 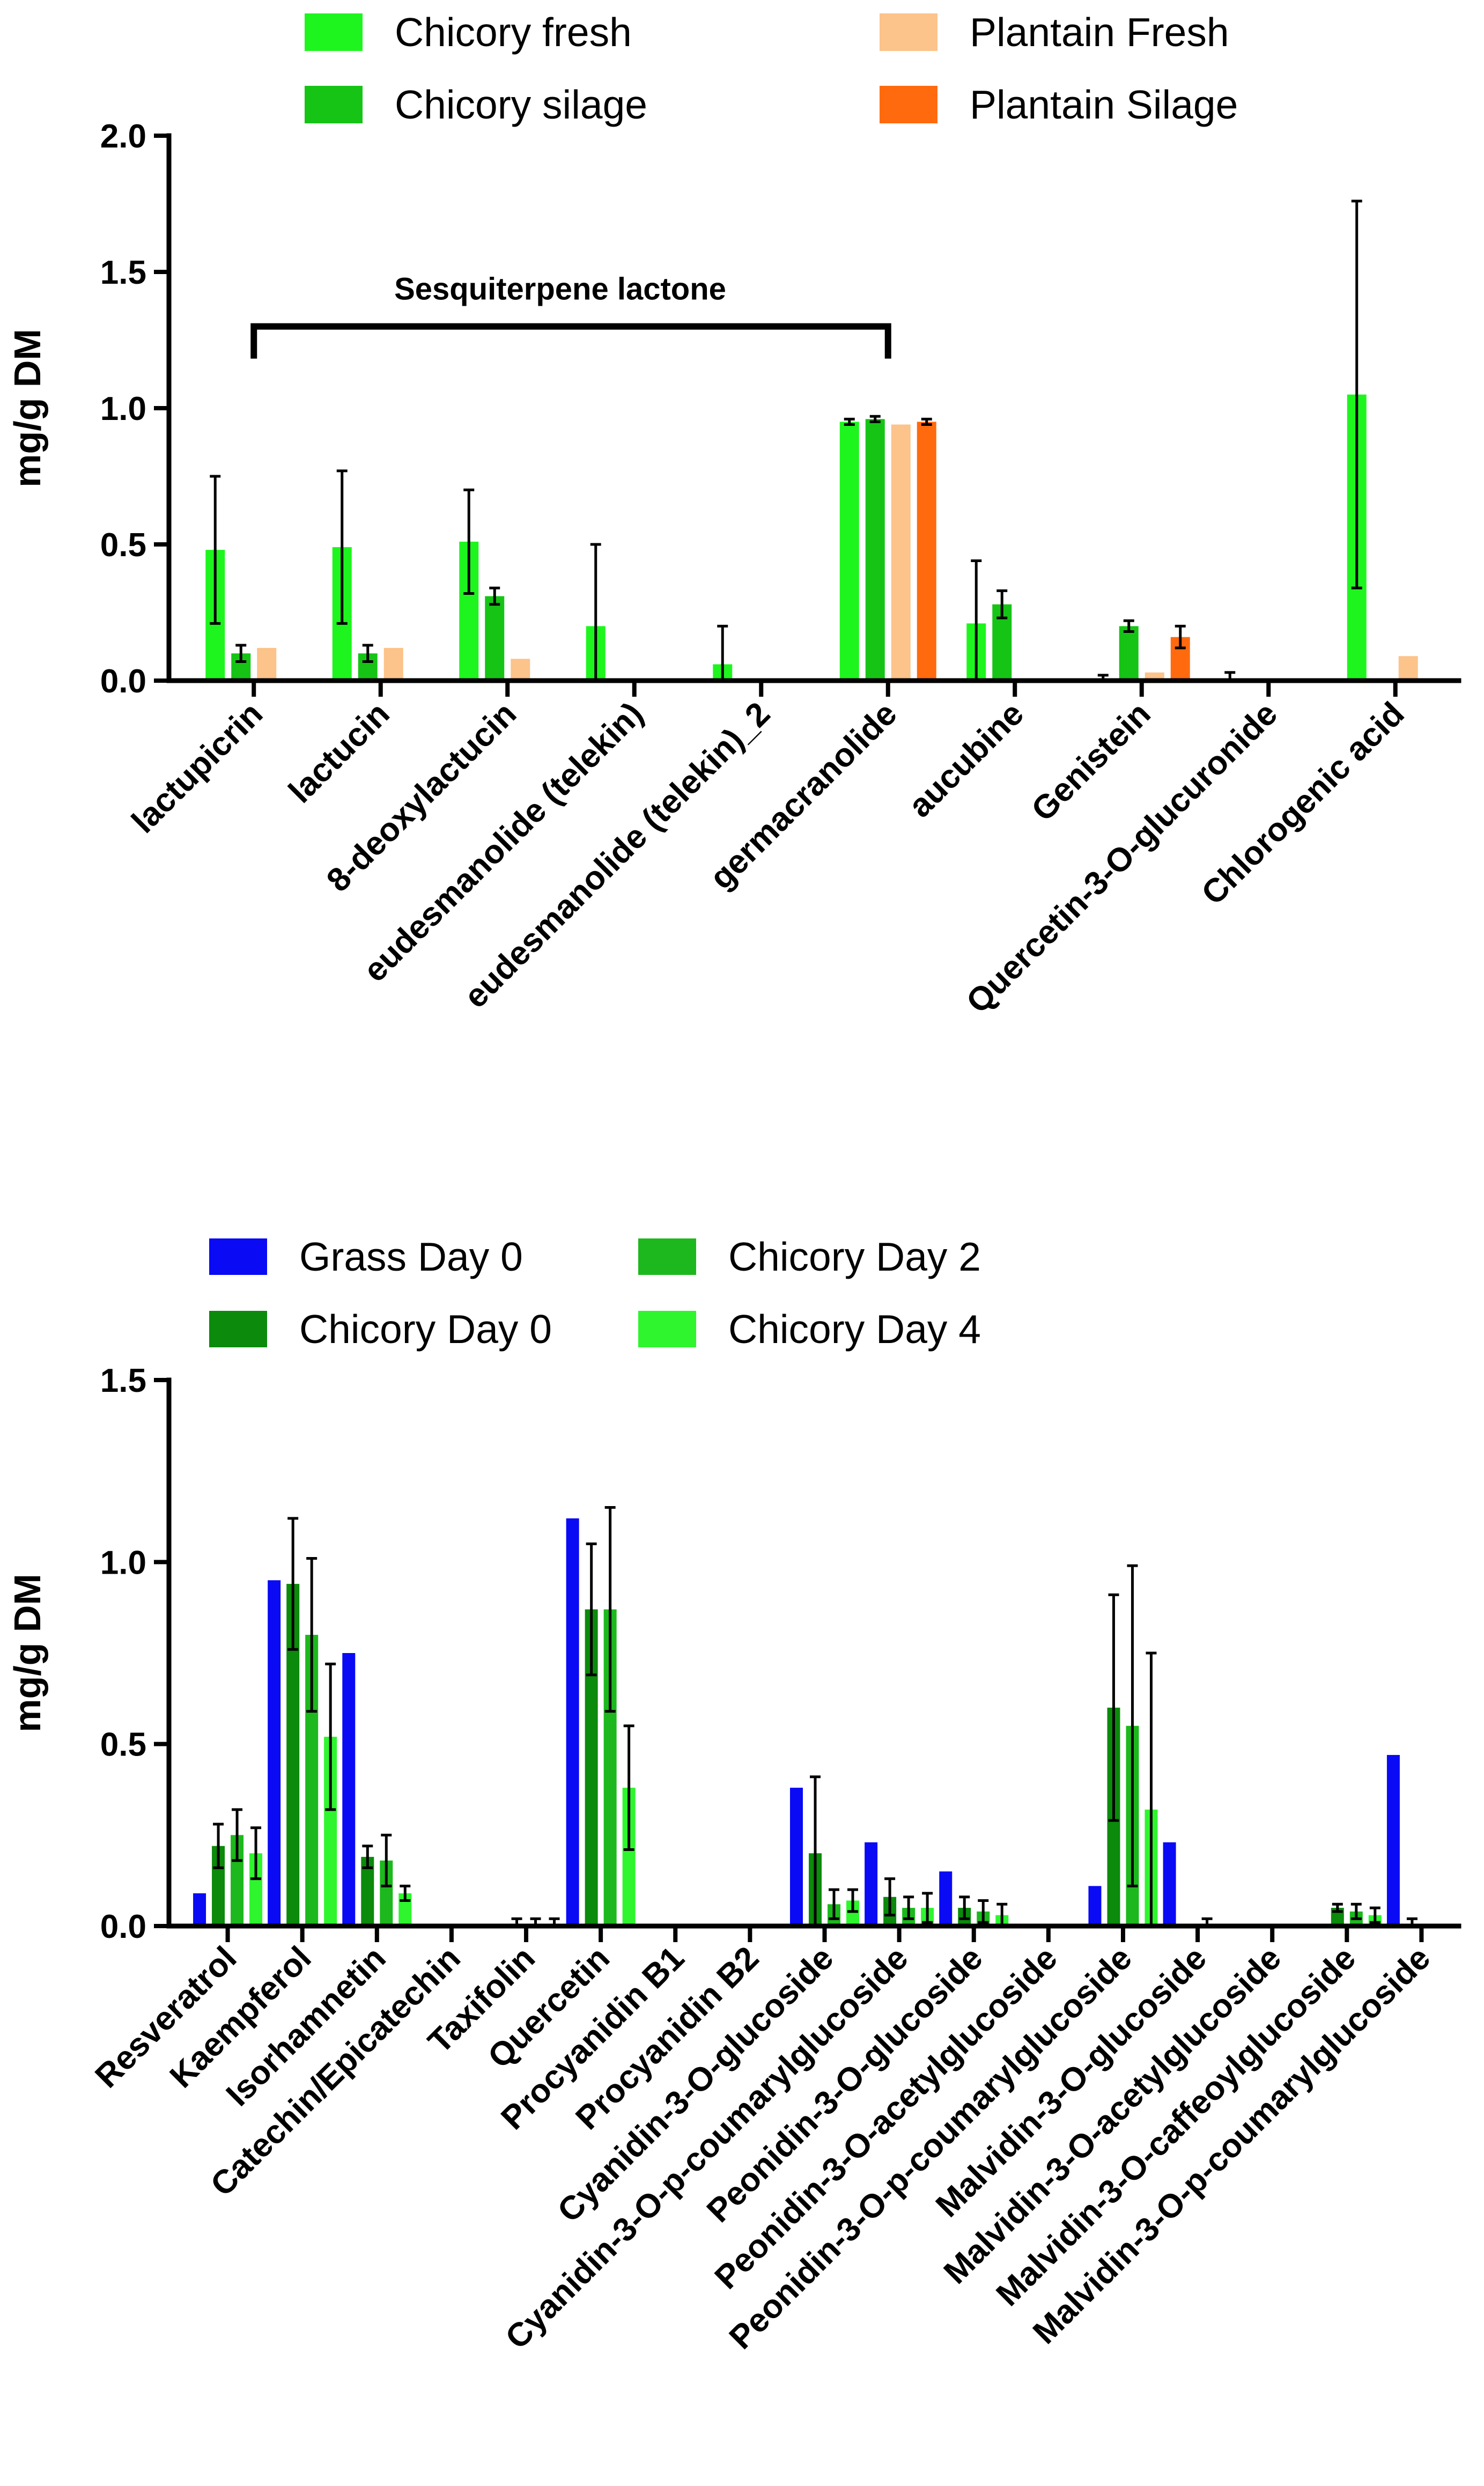 What do you see at coordinates (570, 341) in the screenshot?
I see `annotation-bracket` at bounding box center [570, 341].